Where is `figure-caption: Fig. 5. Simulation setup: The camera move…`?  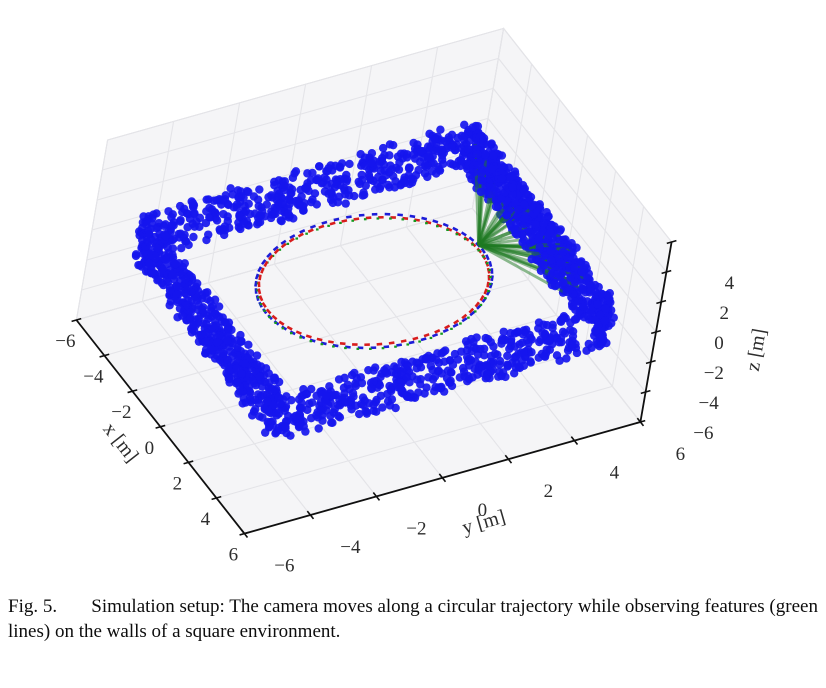 figure-caption: Fig. 5. Simulation setup: The camera move… is located at coordinates (413, 611).